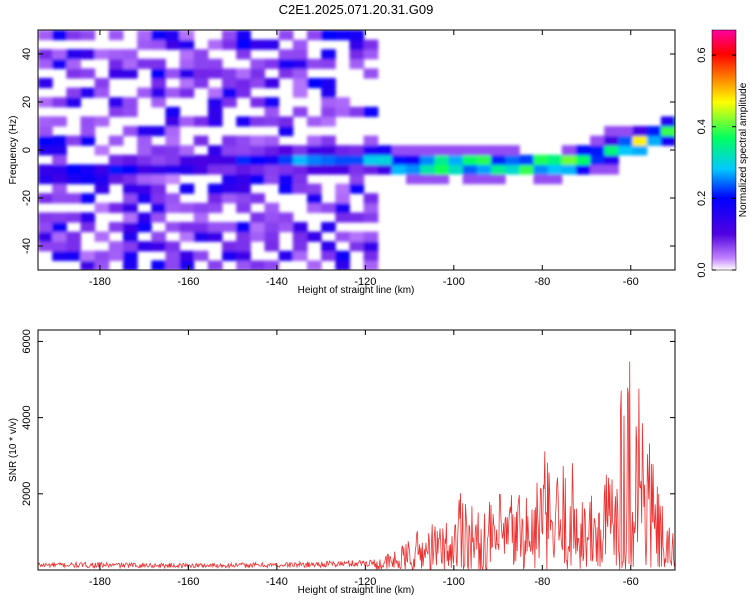 The height and width of the screenshot is (600, 750). What do you see at coordinates (27, 494) in the screenshot?
I see `y-tick-label: 2000` at bounding box center [27, 494].